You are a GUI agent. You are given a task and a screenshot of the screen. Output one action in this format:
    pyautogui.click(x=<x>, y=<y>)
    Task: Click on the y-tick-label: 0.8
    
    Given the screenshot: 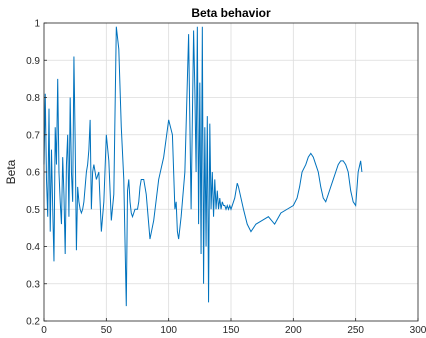 What is the action you would take?
    pyautogui.click(x=33, y=98)
    